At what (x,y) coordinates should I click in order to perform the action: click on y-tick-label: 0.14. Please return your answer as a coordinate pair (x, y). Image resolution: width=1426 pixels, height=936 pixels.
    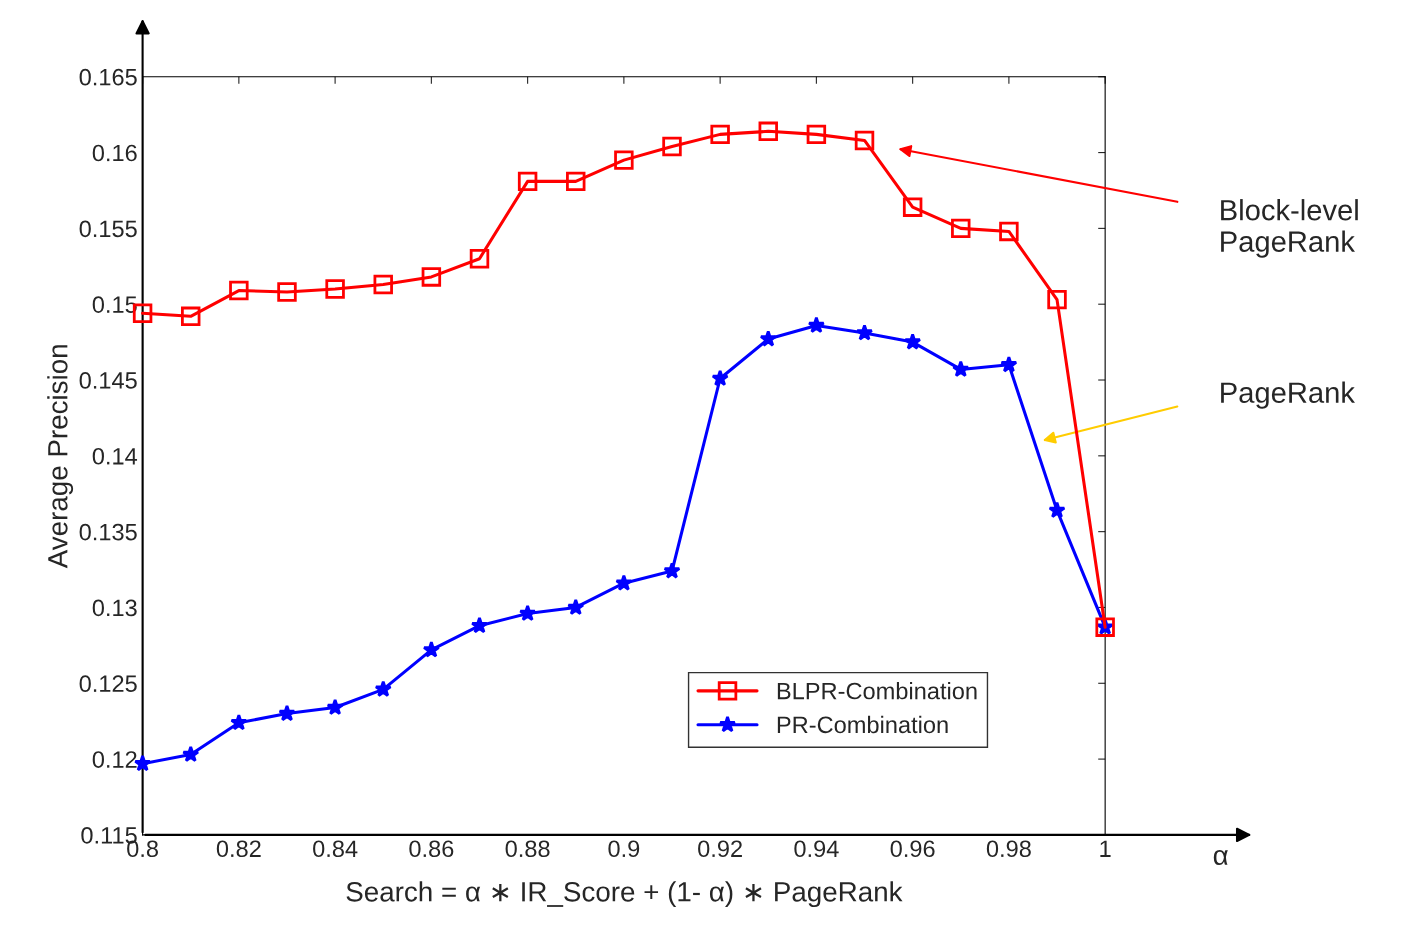
    Looking at the image, I should click on (115, 456).